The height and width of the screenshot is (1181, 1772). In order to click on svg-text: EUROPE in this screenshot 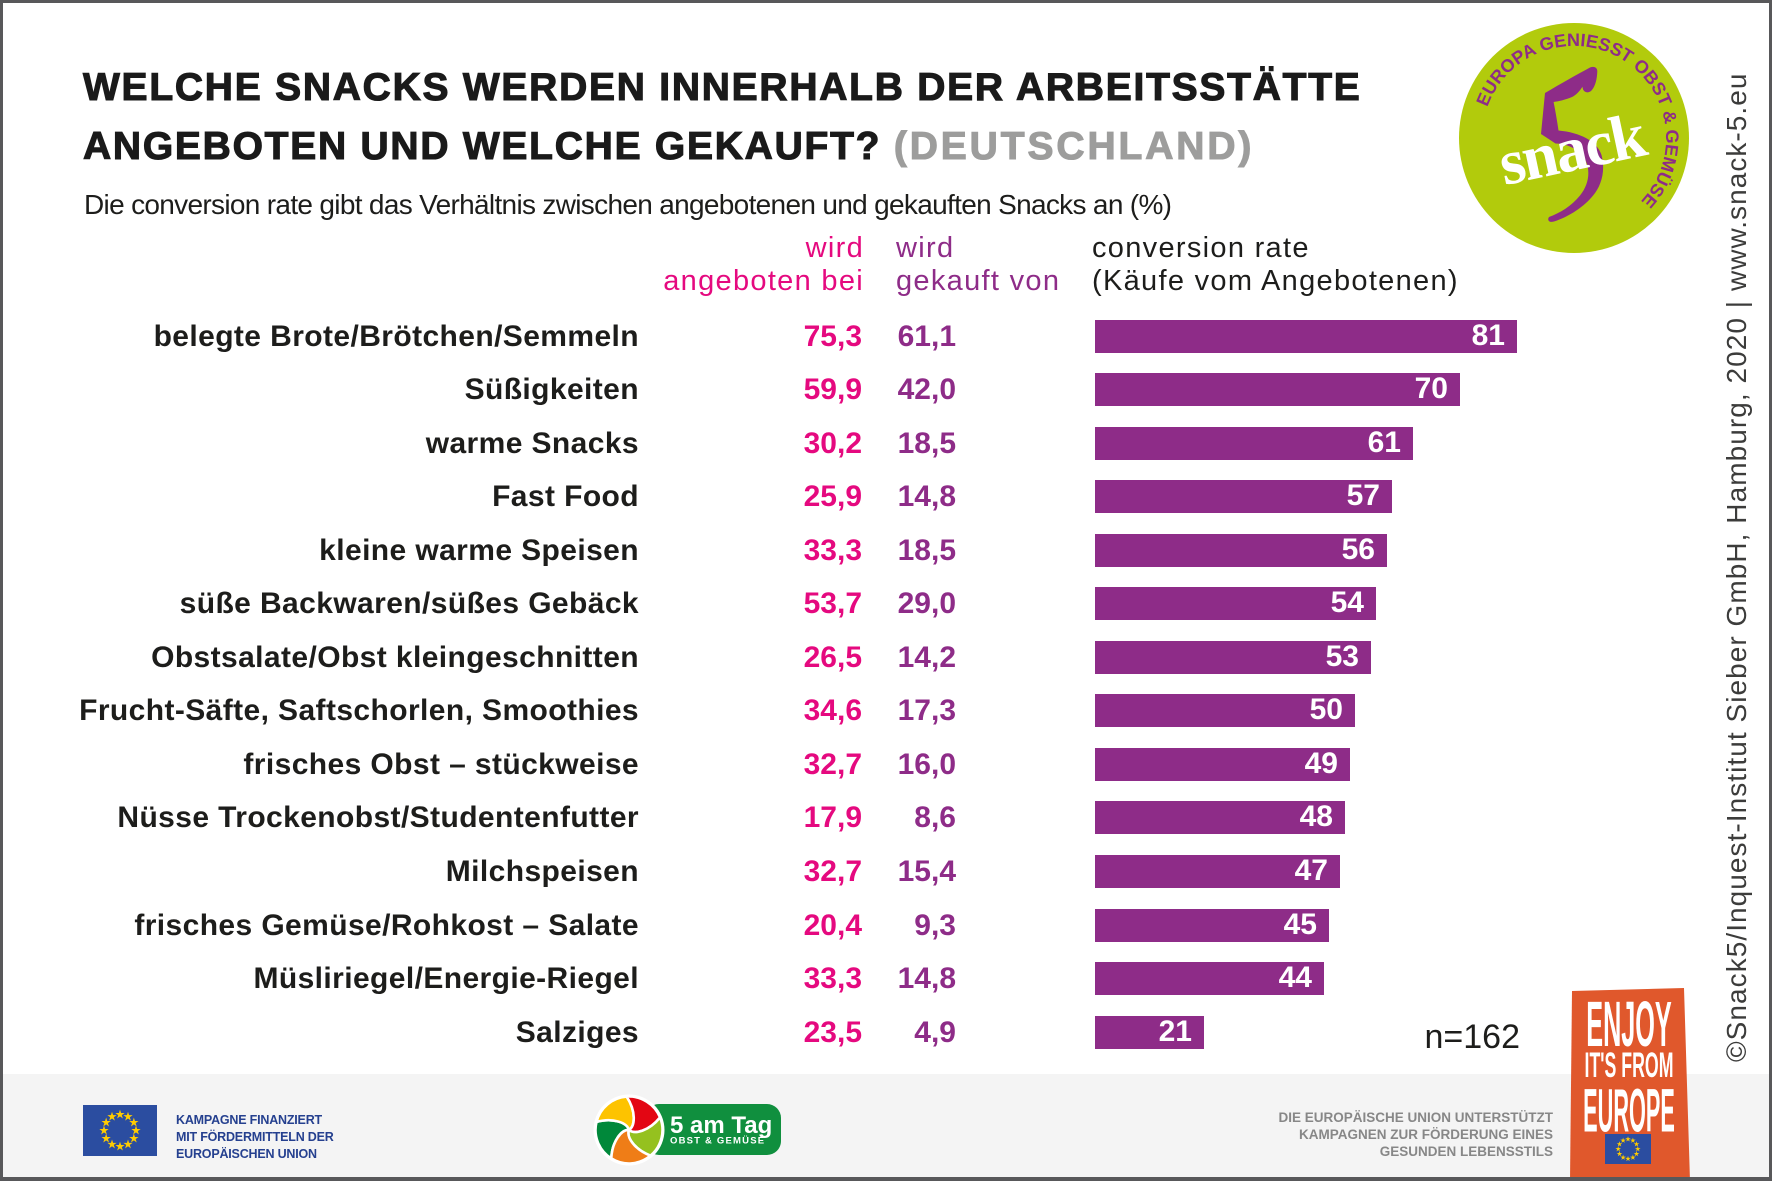, I will do `click(1629, 1111)`.